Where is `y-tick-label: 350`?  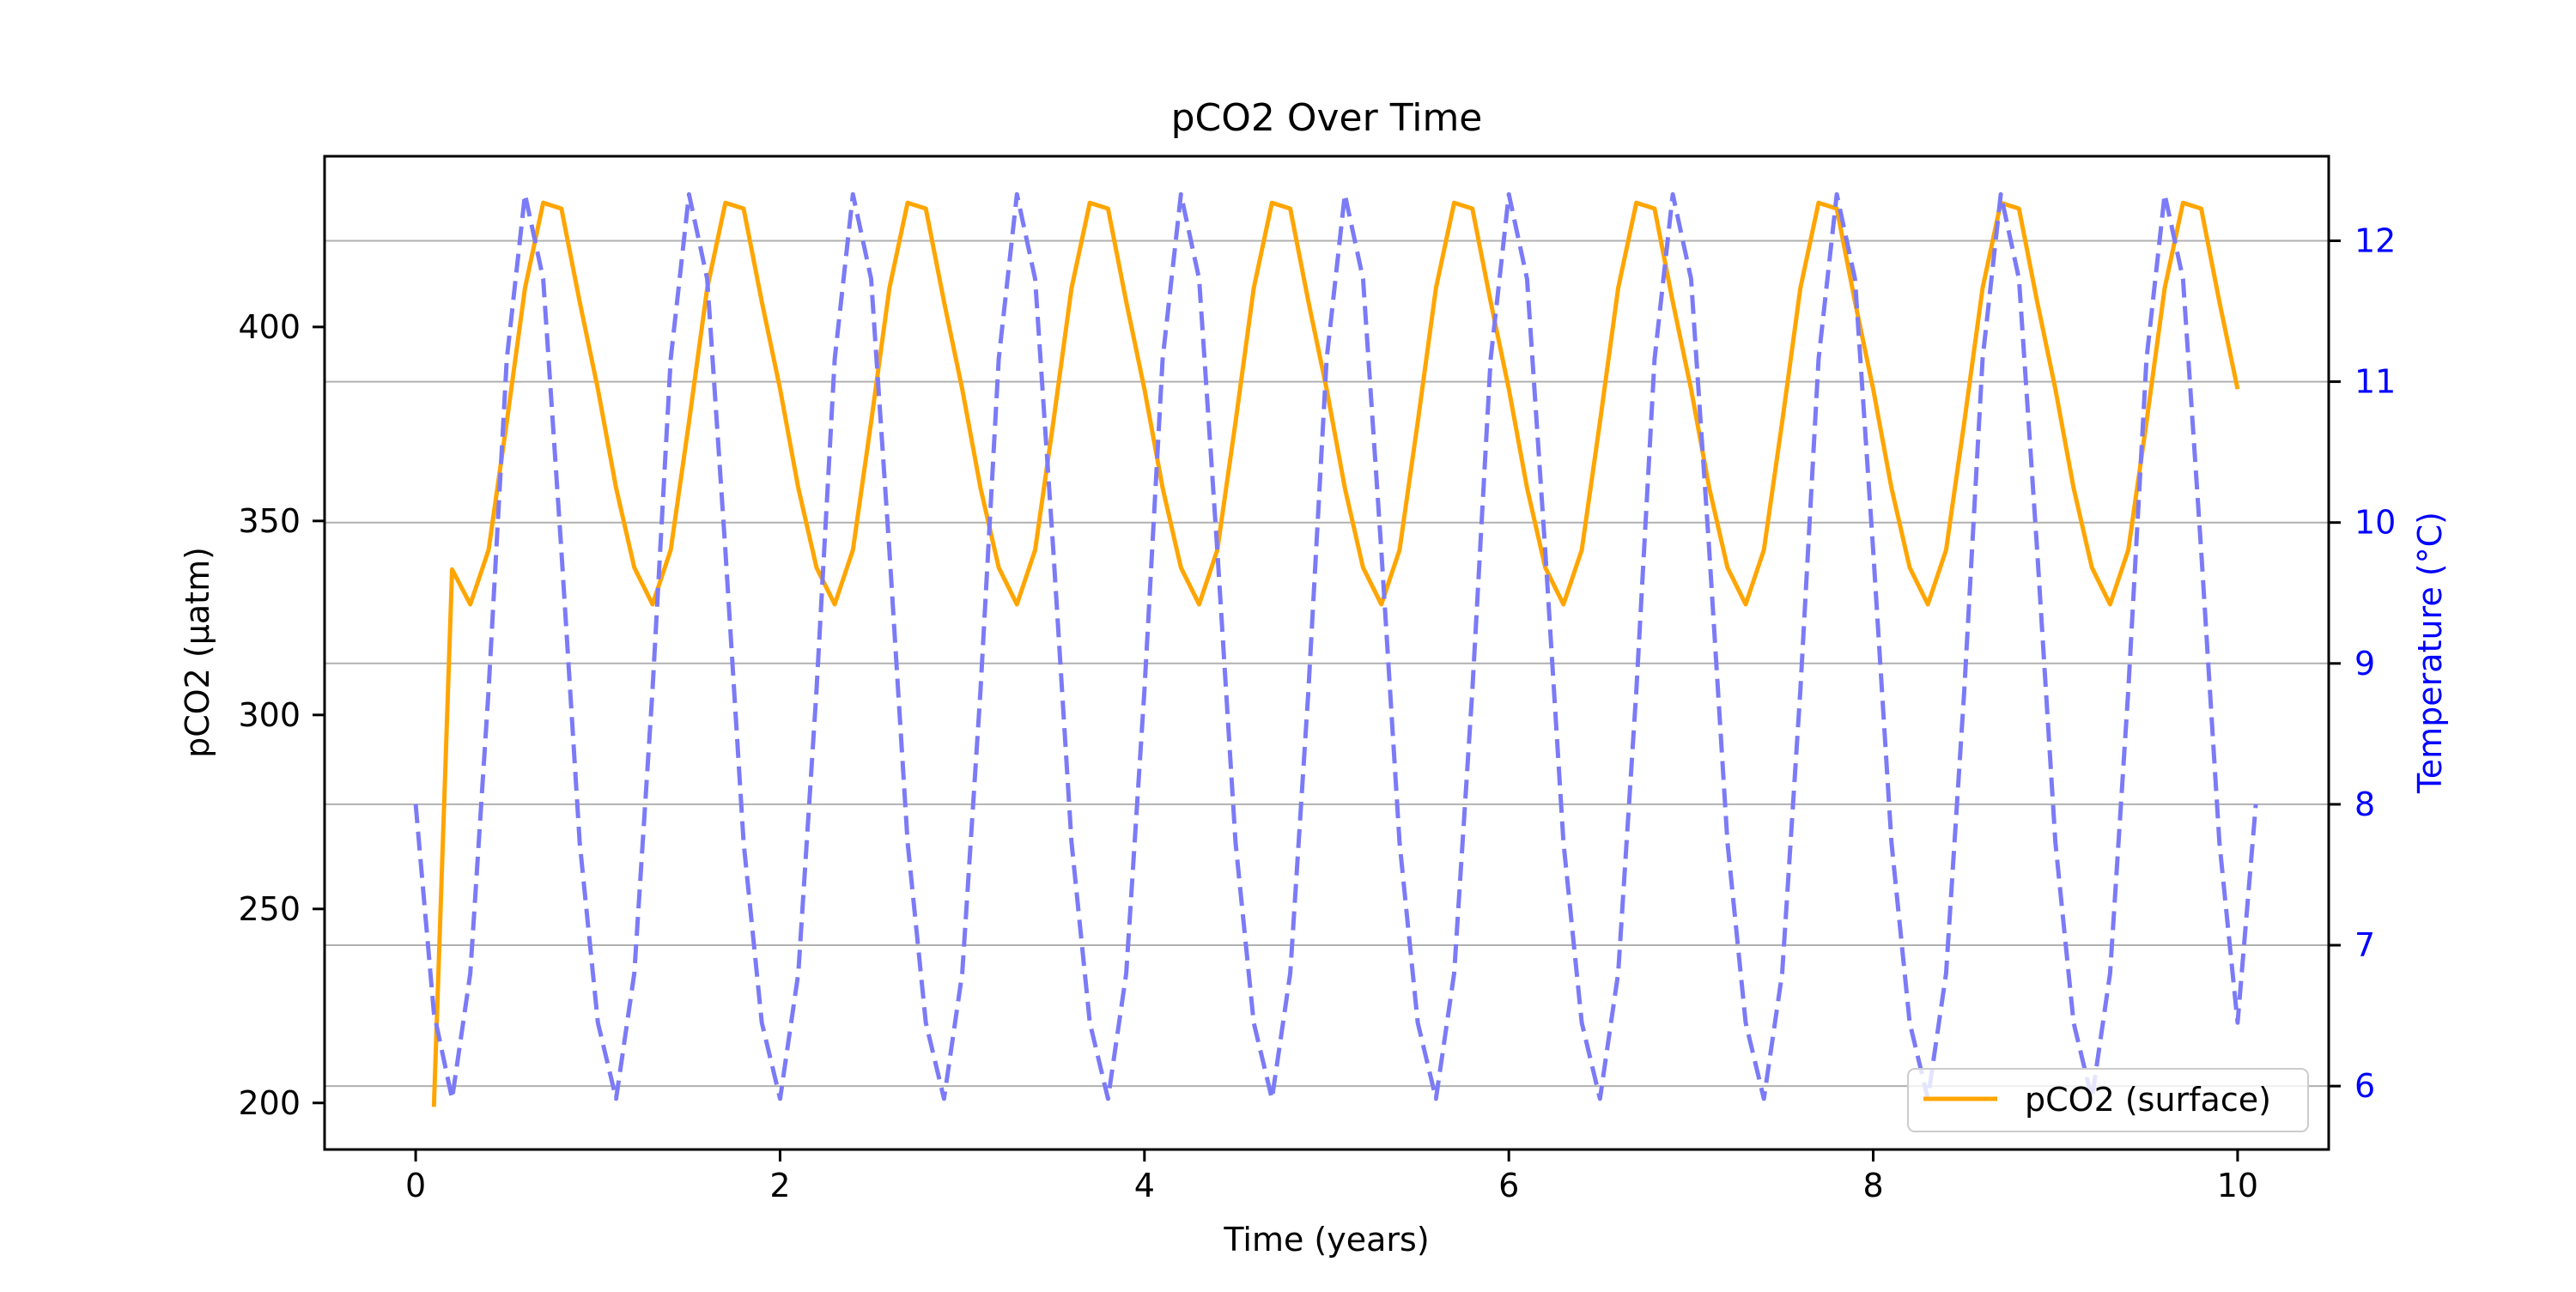
y-tick-label: 350 is located at coordinates (269, 521).